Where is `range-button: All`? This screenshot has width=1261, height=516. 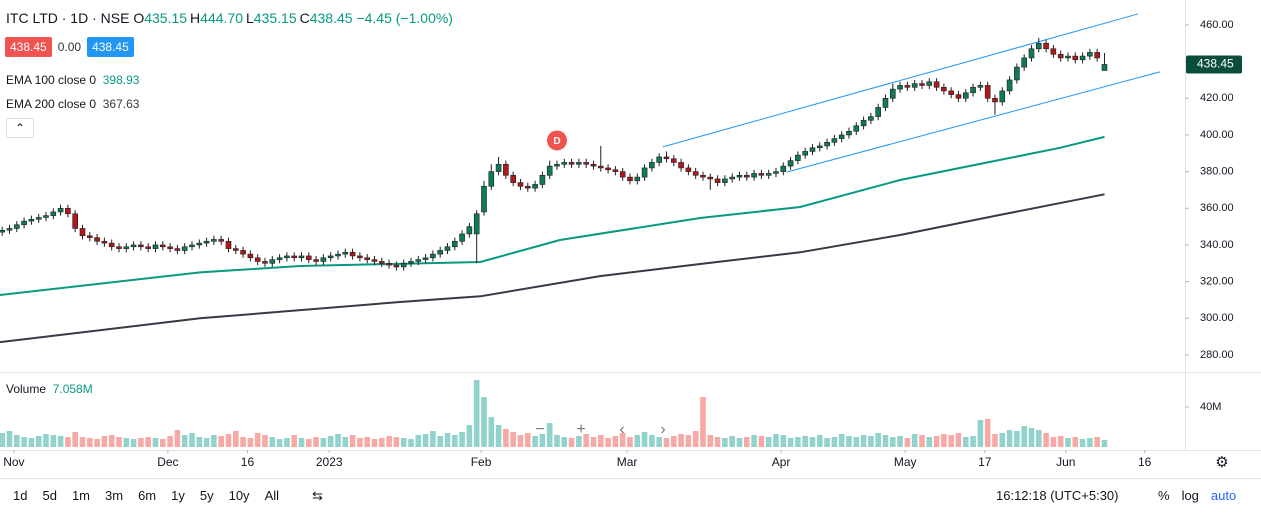 range-button: All is located at coordinates (272, 495).